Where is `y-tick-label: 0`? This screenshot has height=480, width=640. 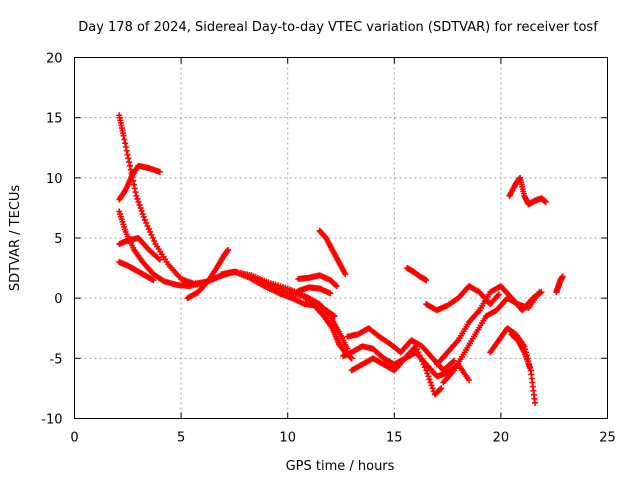
y-tick-label: 0 is located at coordinates (58, 299).